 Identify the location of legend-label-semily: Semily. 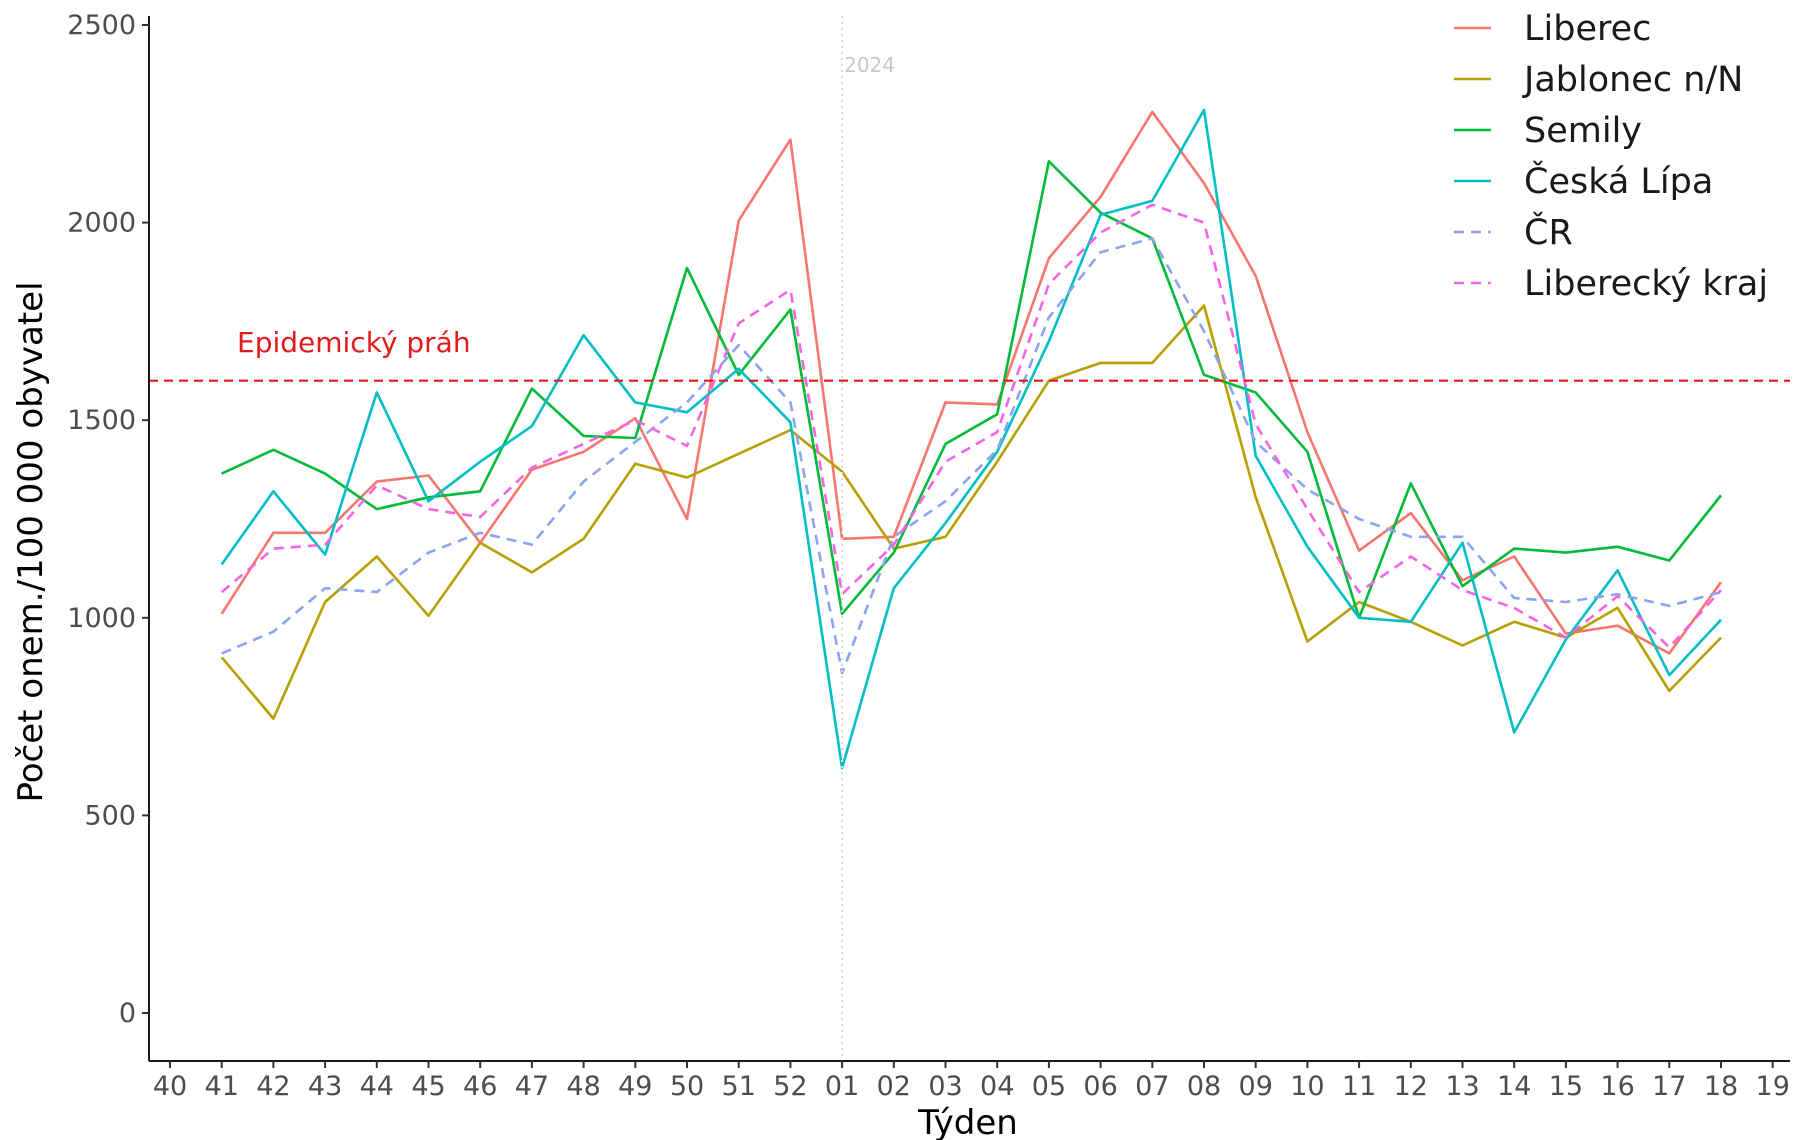
(1583, 131).